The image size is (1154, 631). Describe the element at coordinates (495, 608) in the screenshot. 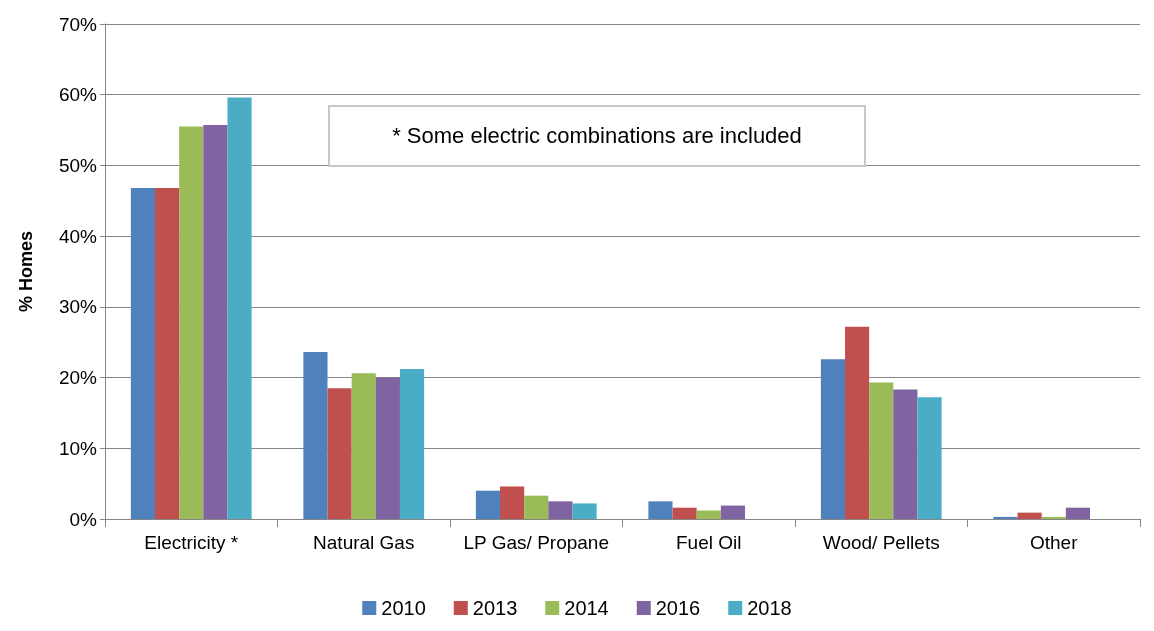

I see `legend-label: 2013` at that location.